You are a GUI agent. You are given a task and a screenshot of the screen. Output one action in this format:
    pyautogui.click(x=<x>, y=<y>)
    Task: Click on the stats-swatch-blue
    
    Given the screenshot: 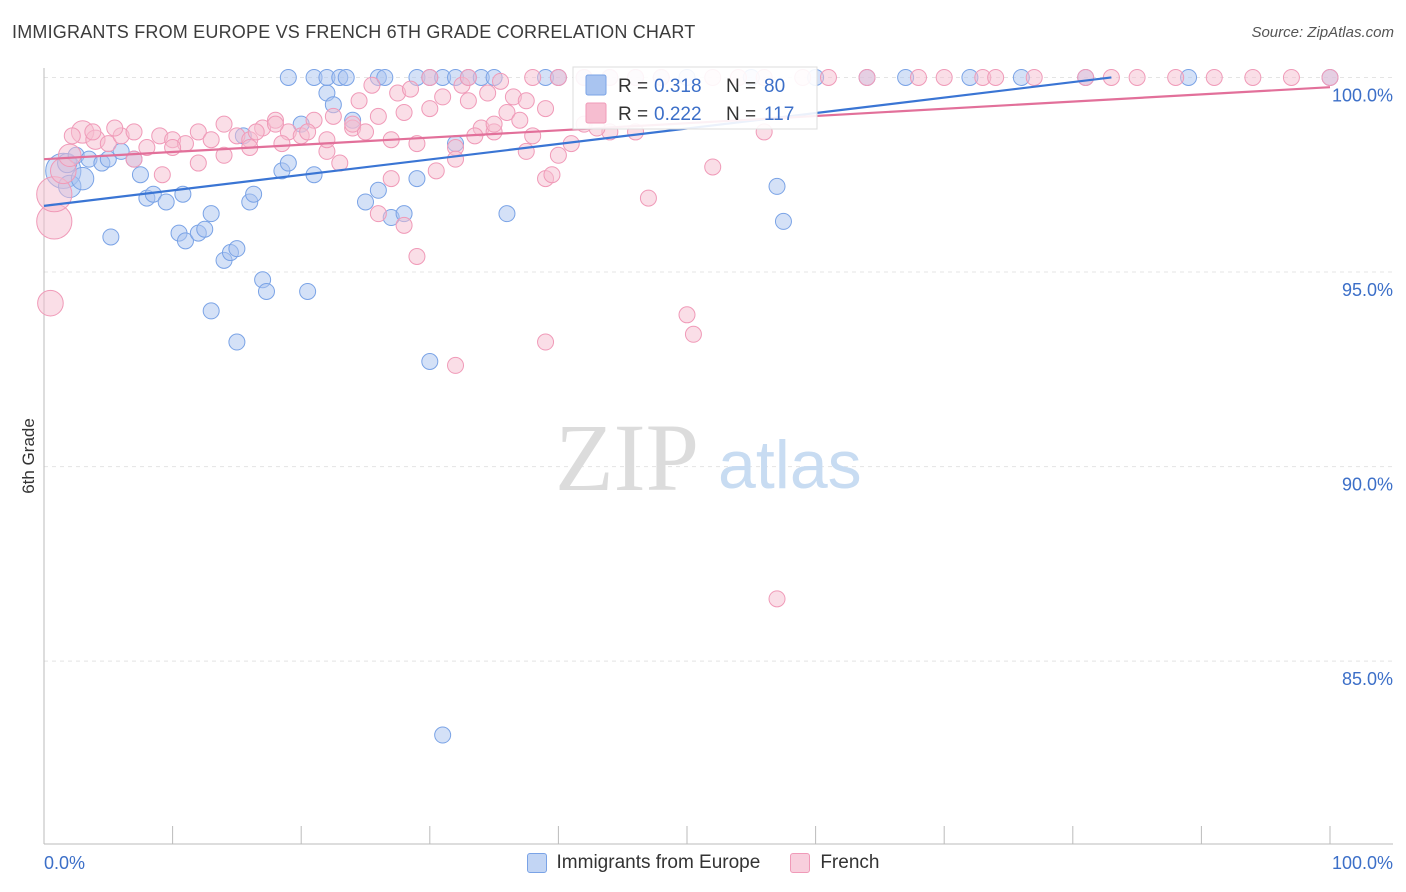 What is the action you would take?
    pyautogui.click(x=596, y=85)
    